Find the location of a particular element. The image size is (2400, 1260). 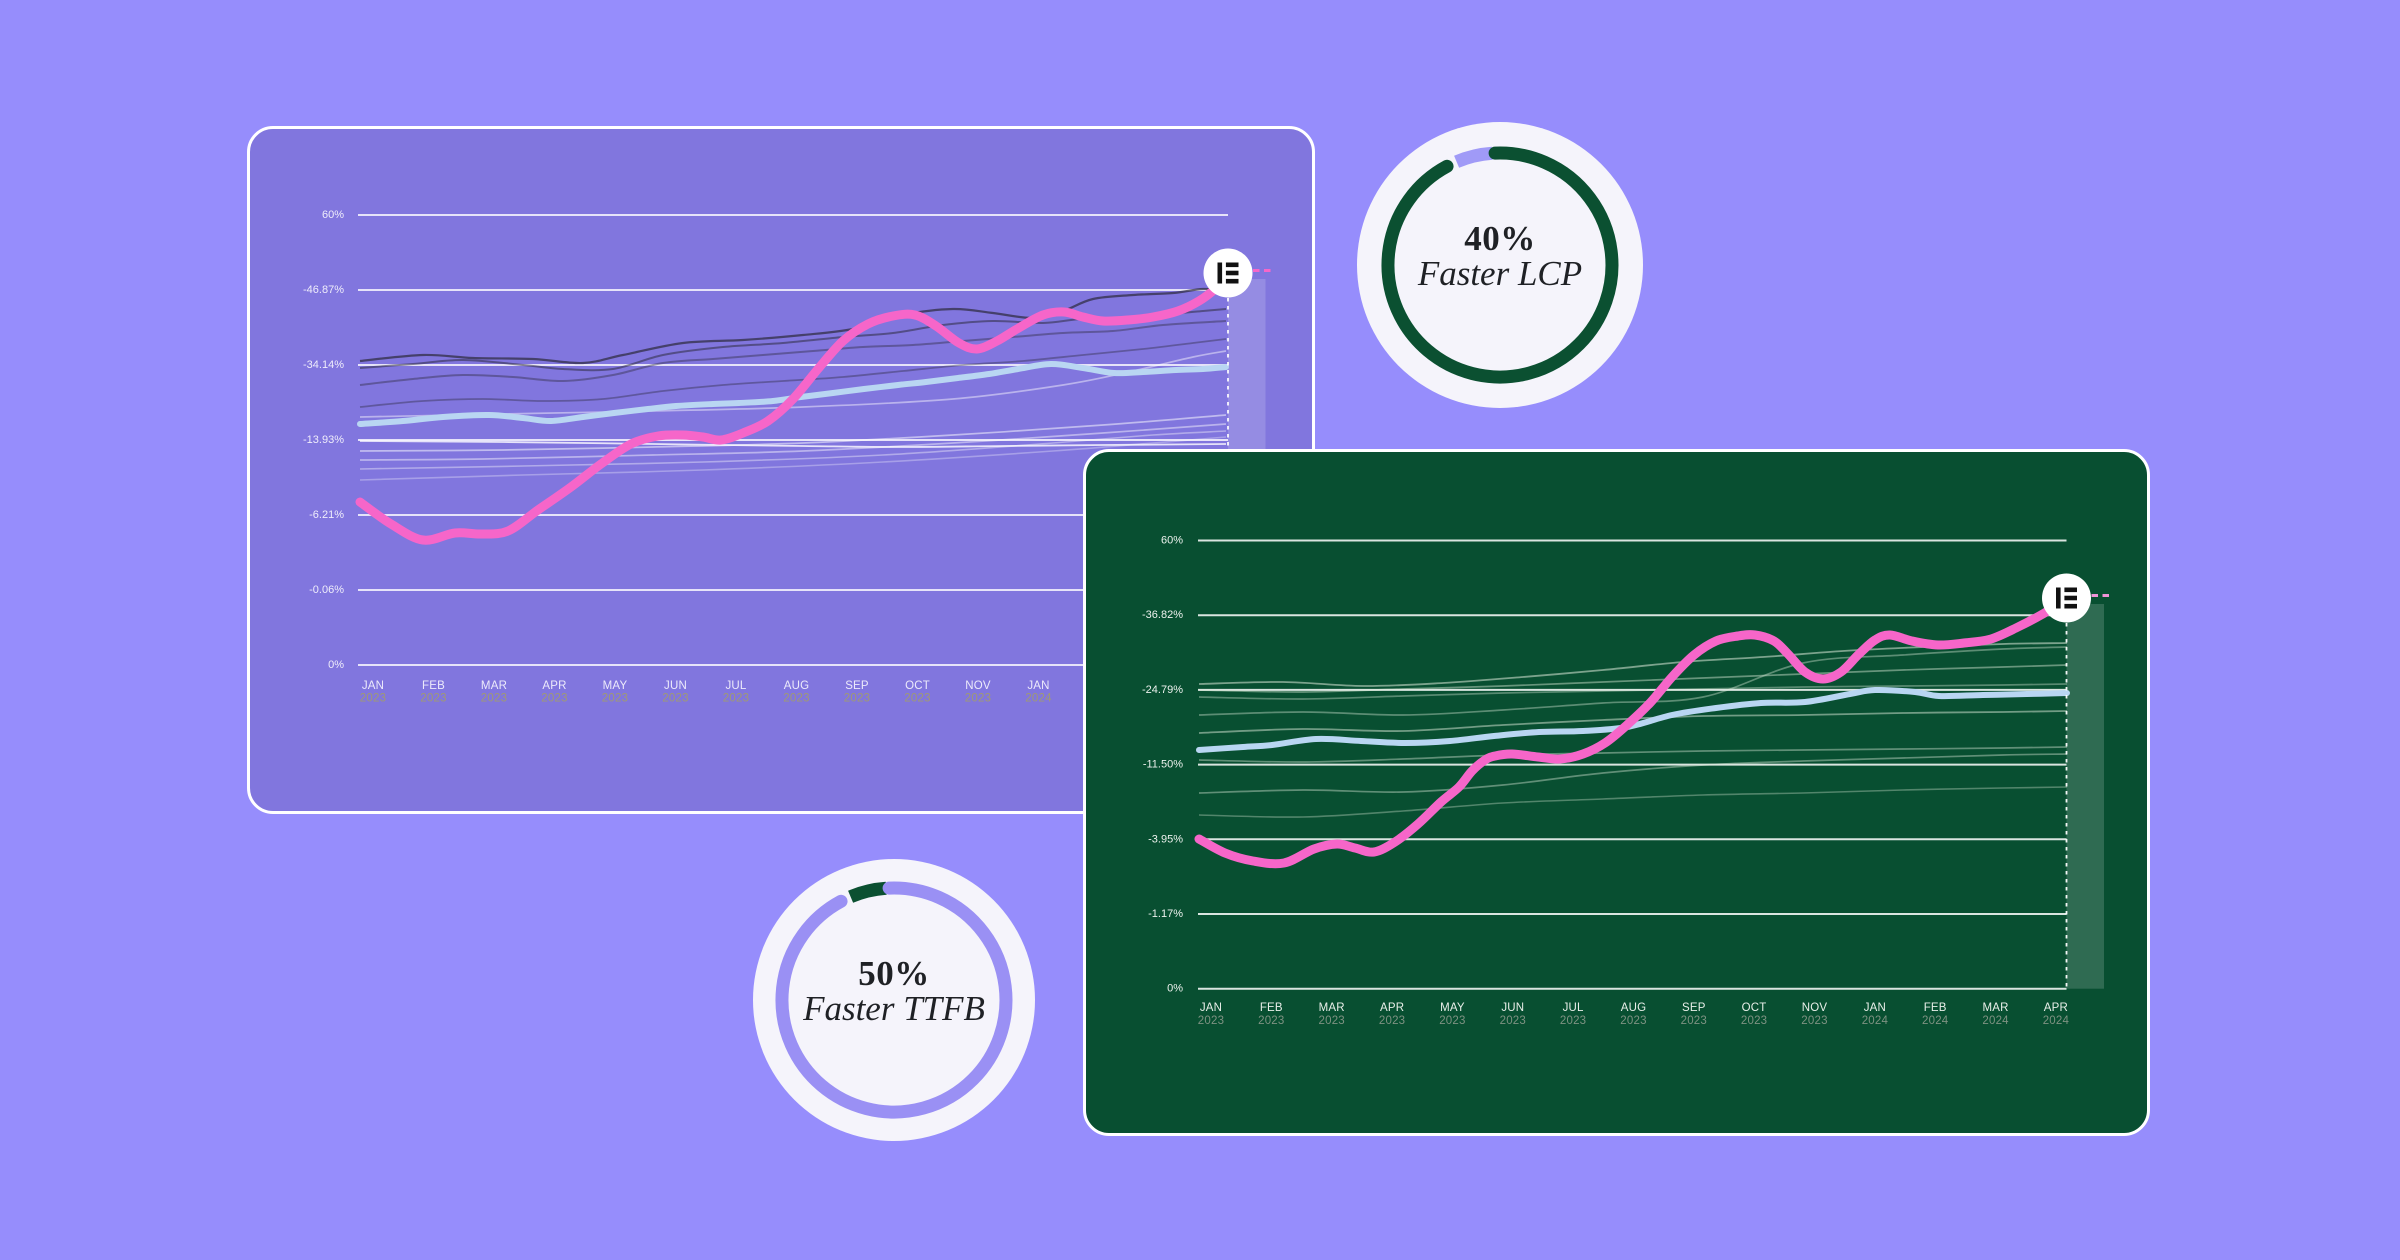

svg-text: -3.95% is located at coordinates (1165, 839).